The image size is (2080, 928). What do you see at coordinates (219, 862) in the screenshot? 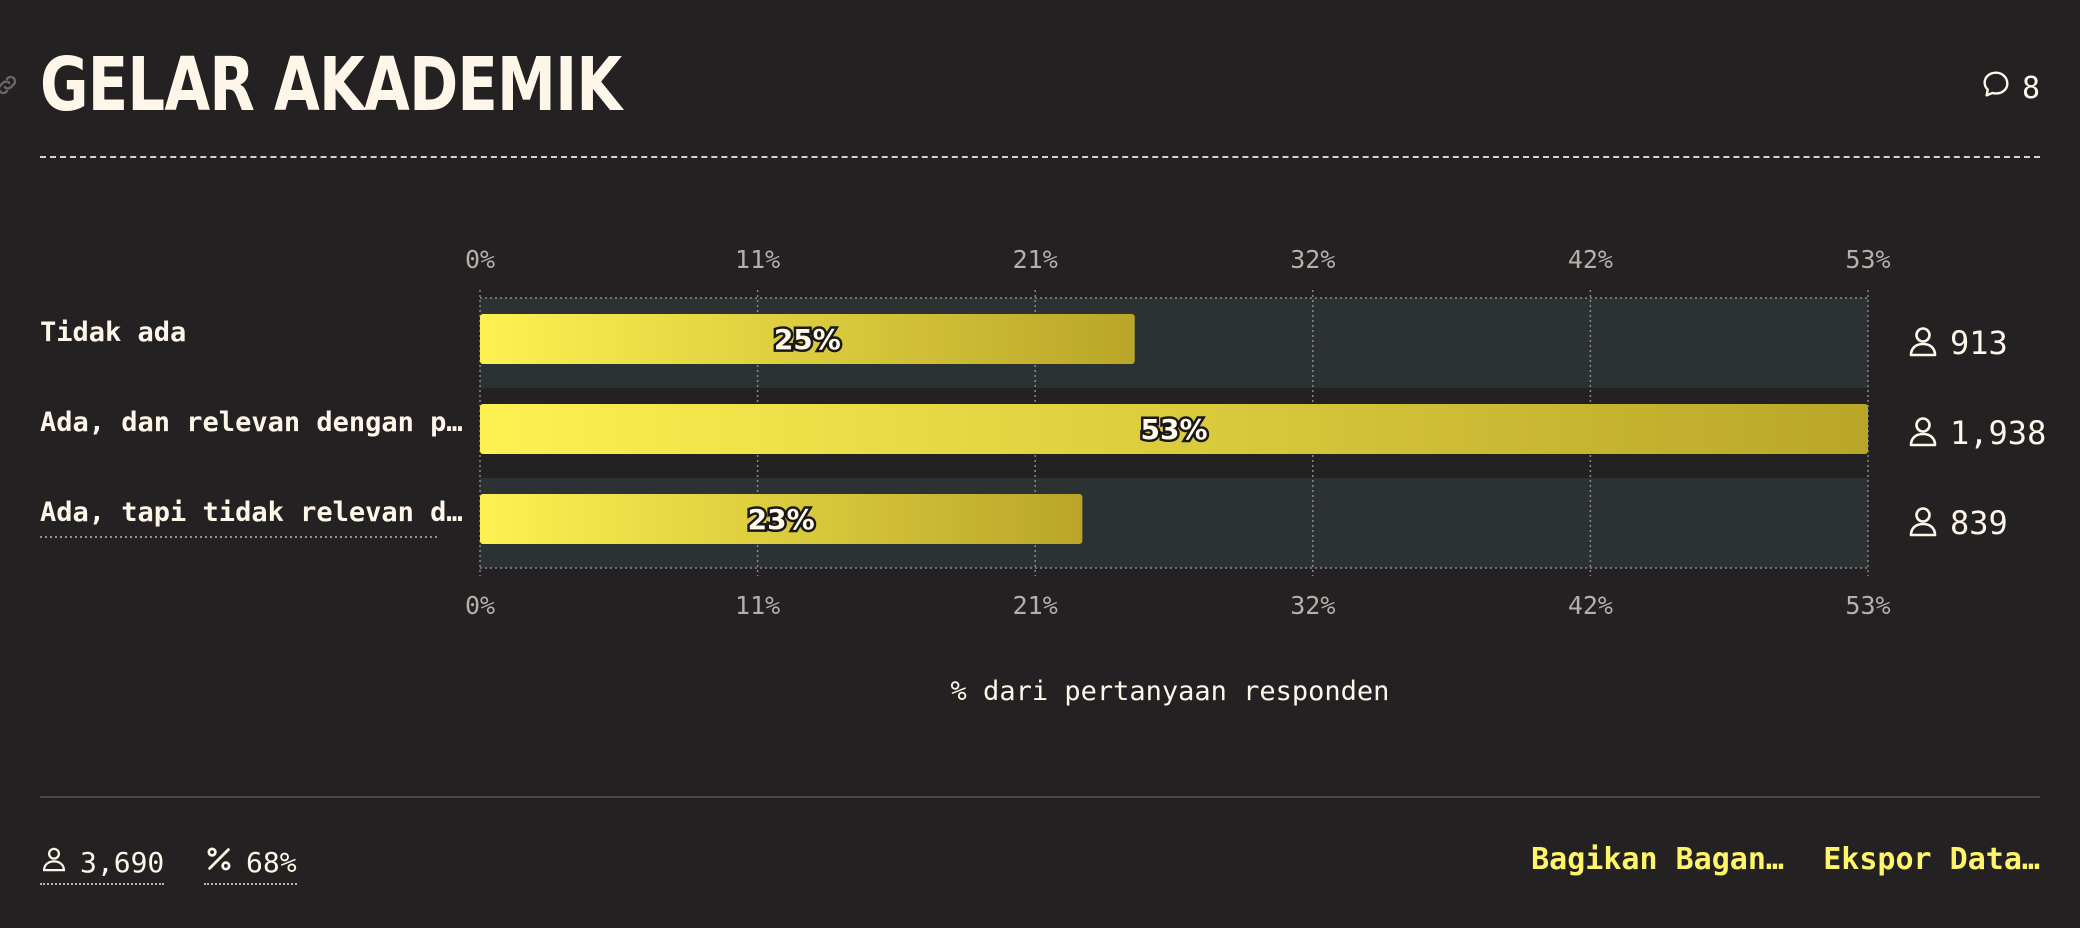
I see `percent-icon` at bounding box center [219, 862].